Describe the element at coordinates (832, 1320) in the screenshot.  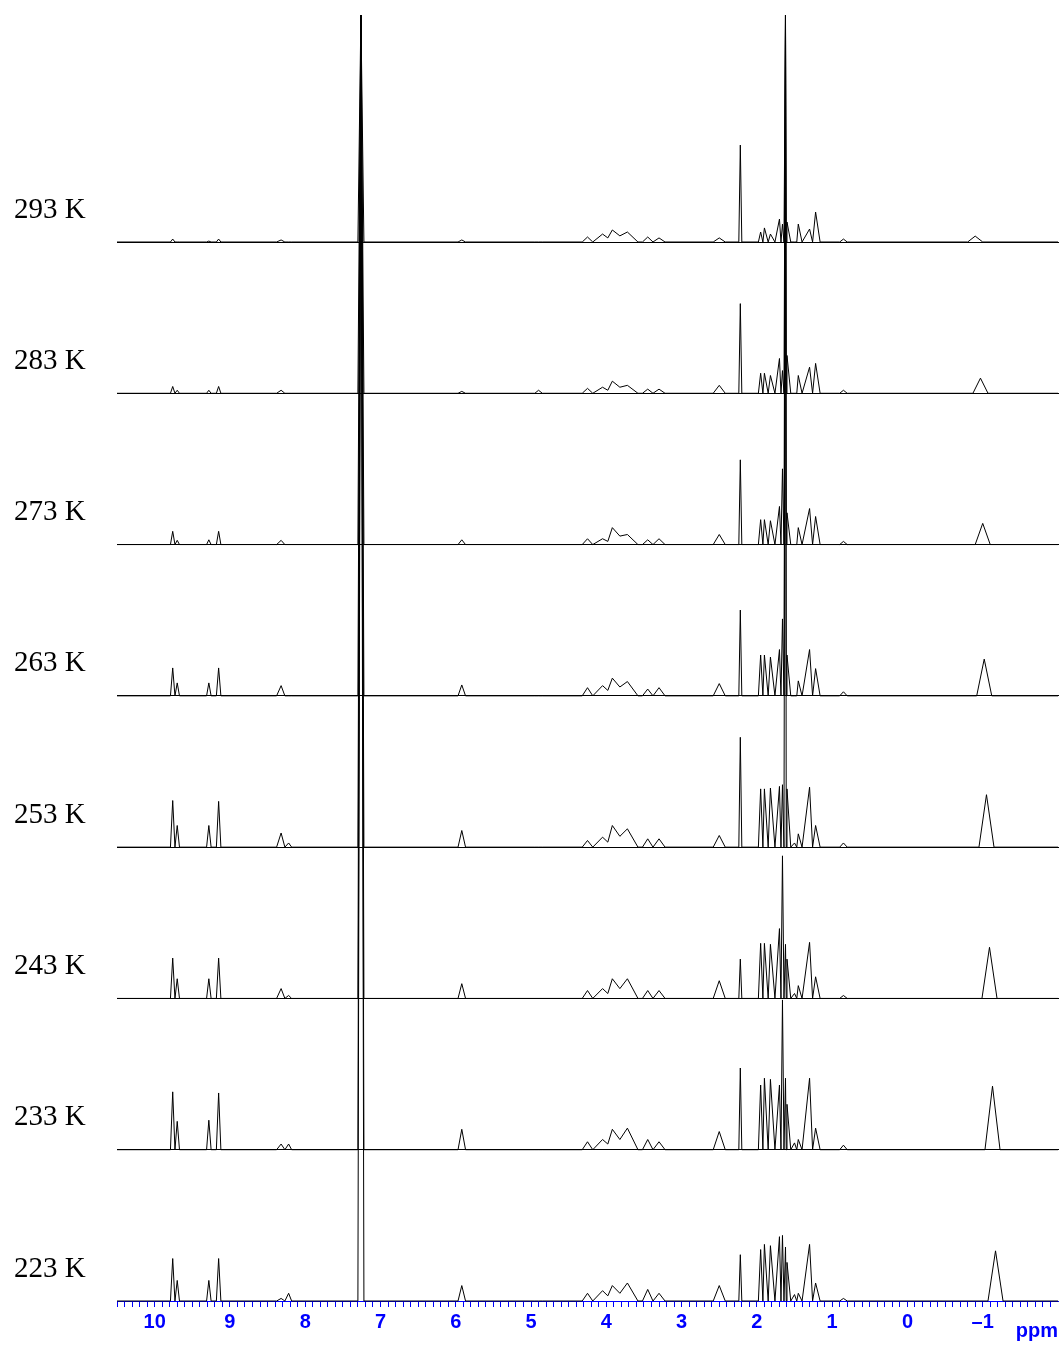
I see `x-tick-label: 1` at that location.